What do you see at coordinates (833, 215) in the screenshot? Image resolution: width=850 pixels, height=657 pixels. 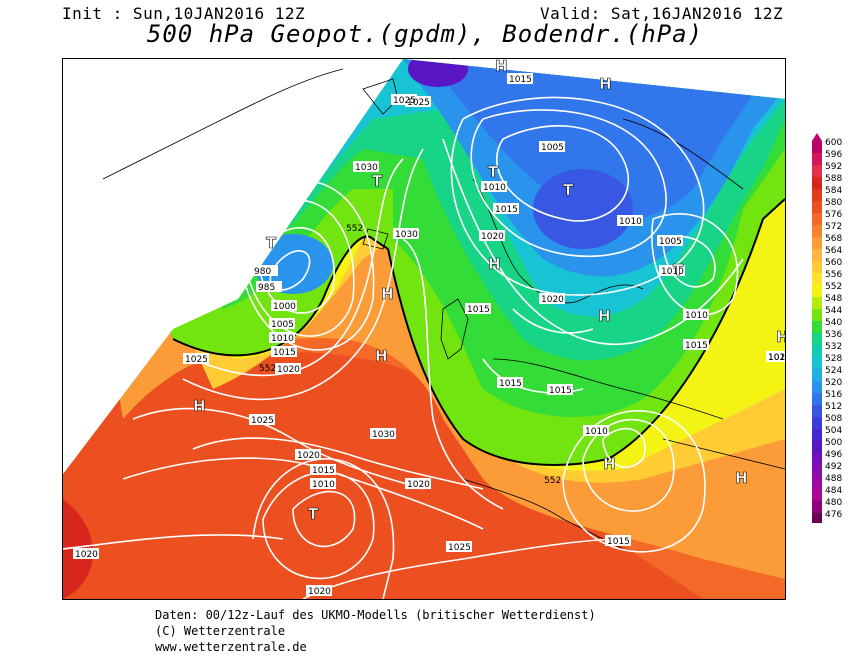 I see `legend-label: 576` at bounding box center [833, 215].